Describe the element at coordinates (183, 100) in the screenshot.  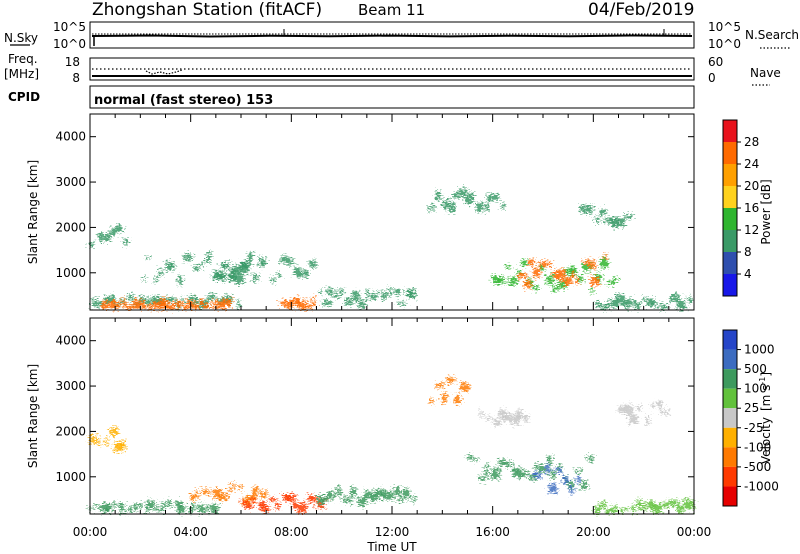
I see `cpid-mode-text: normal (fast stereo) 153` at that location.